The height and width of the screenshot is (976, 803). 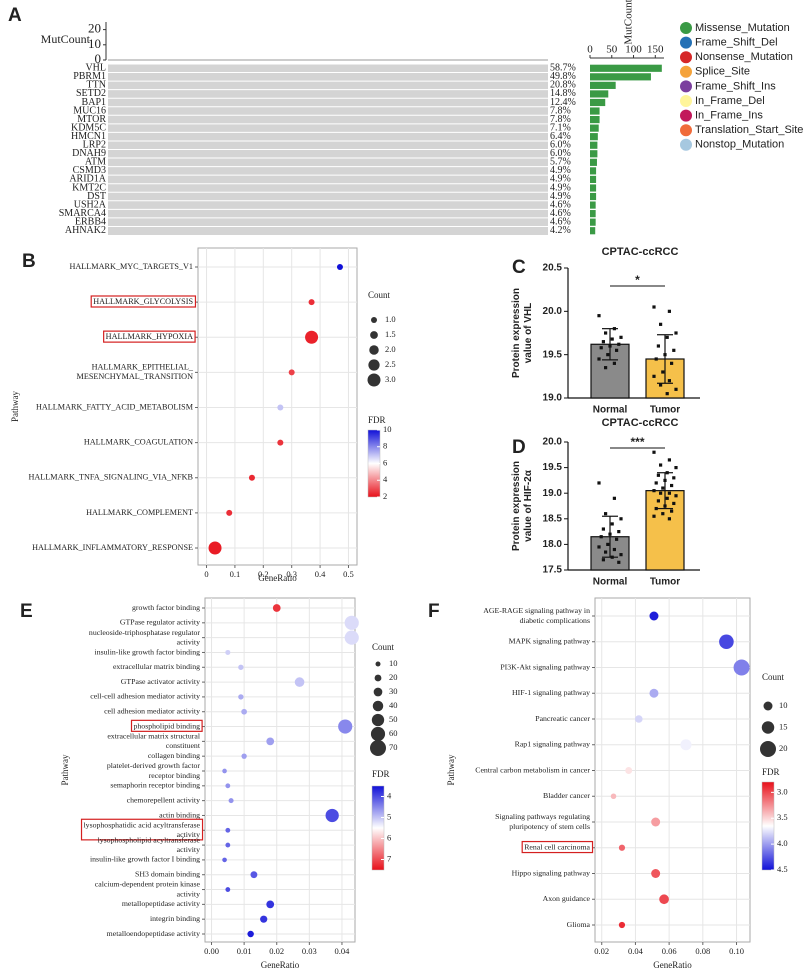 I want to click on category-label: HALLMARK_COMPLEMENT, so click(x=139, y=512).